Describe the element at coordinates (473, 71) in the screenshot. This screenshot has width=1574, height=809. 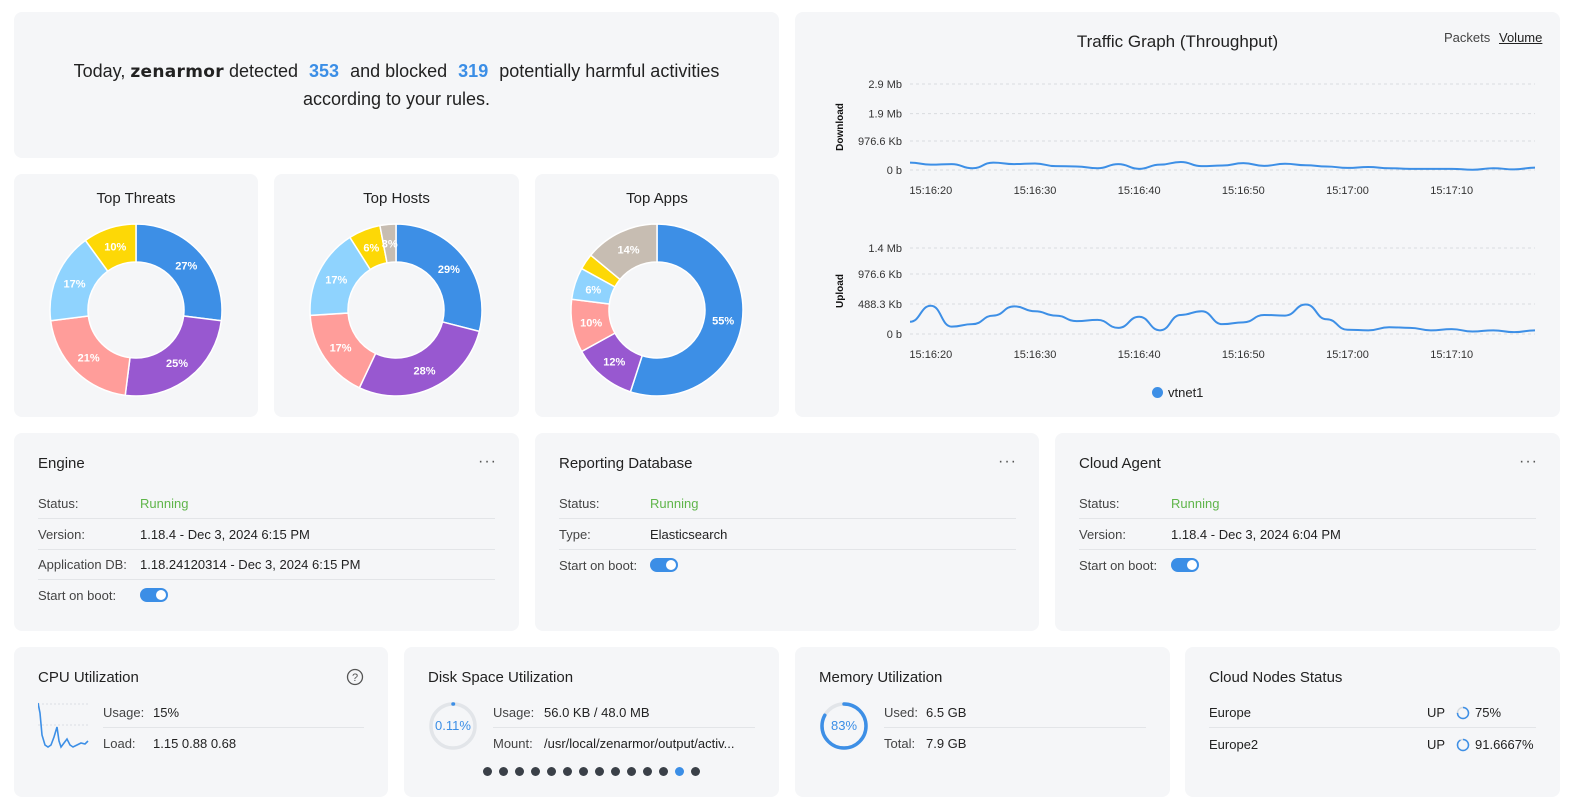
I see `blocked-count: 319` at that location.